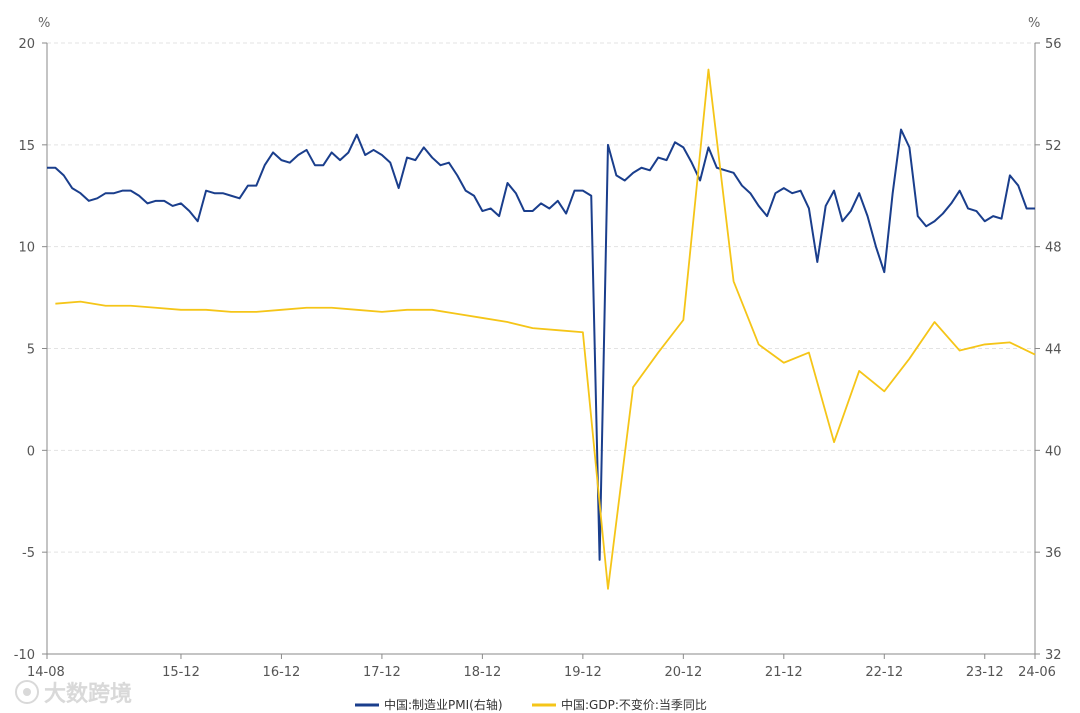 Image resolution: width=1080 pixels, height=713 pixels. What do you see at coordinates (1053, 146) in the screenshot?
I see `y-right-tick-label: 52` at bounding box center [1053, 146].